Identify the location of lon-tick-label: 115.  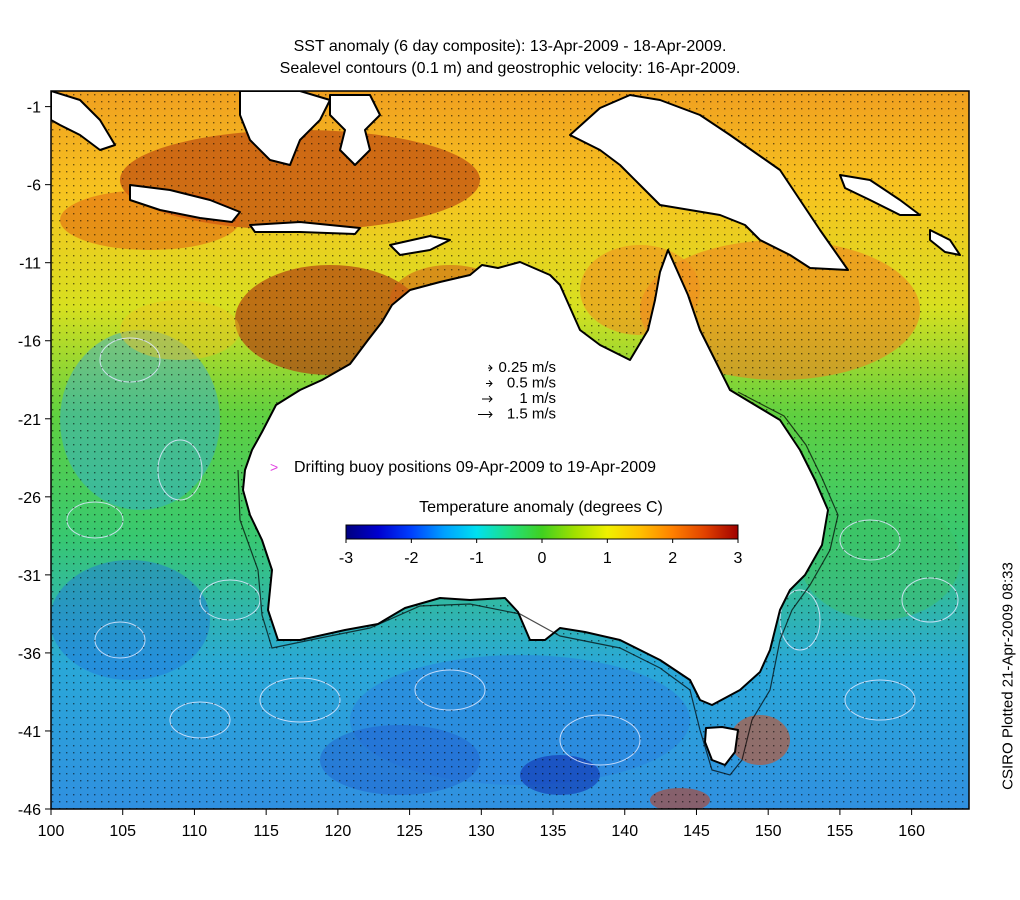
(266, 831).